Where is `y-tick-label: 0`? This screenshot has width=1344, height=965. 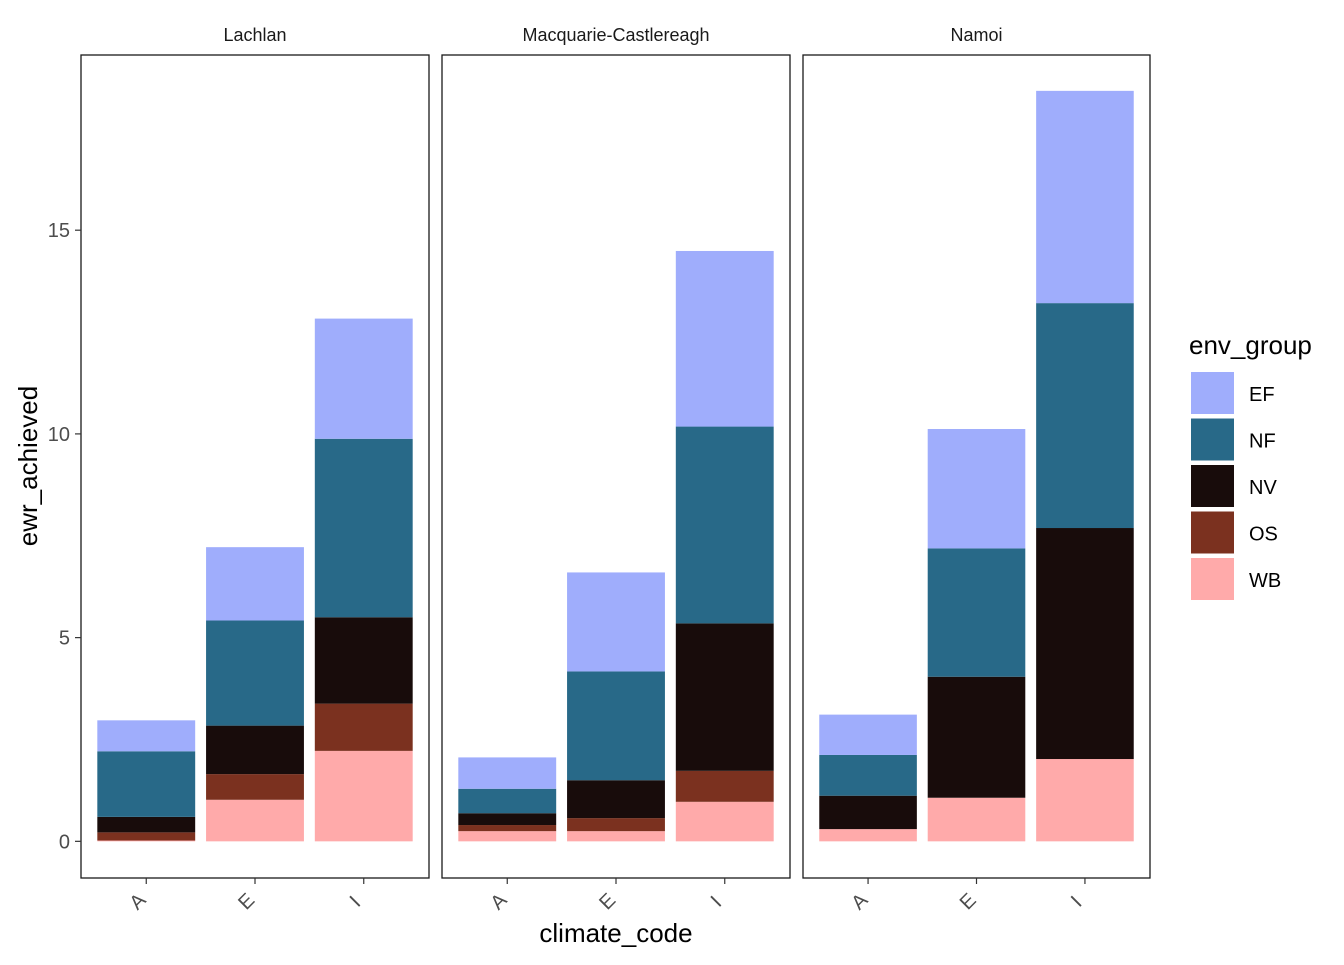 y-tick-label: 0 is located at coordinates (64, 842).